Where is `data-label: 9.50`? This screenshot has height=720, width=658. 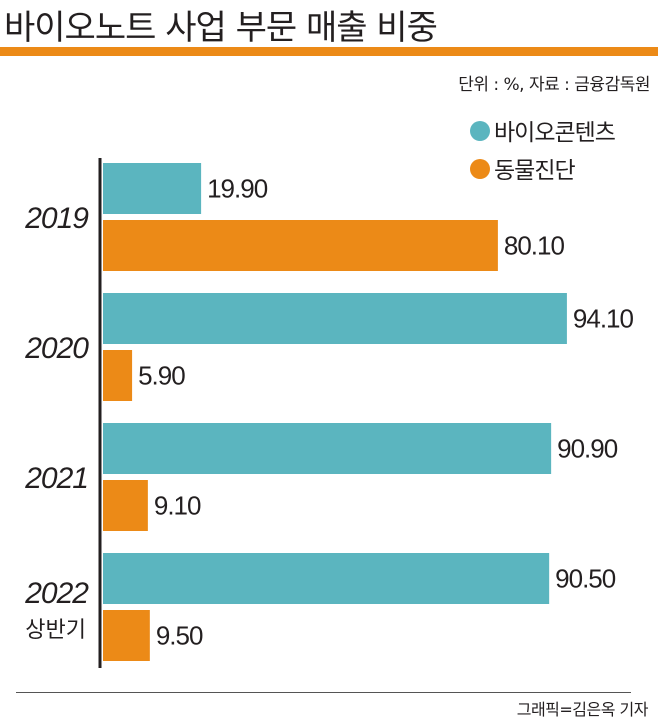
data-label: 9.50 is located at coordinates (179, 636).